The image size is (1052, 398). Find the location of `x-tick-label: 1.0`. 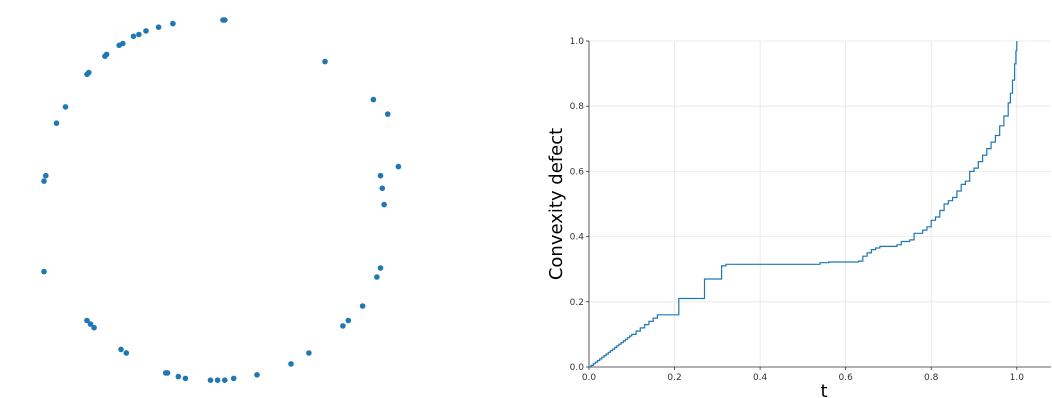

x-tick-label: 1.0 is located at coordinates (1017, 378).